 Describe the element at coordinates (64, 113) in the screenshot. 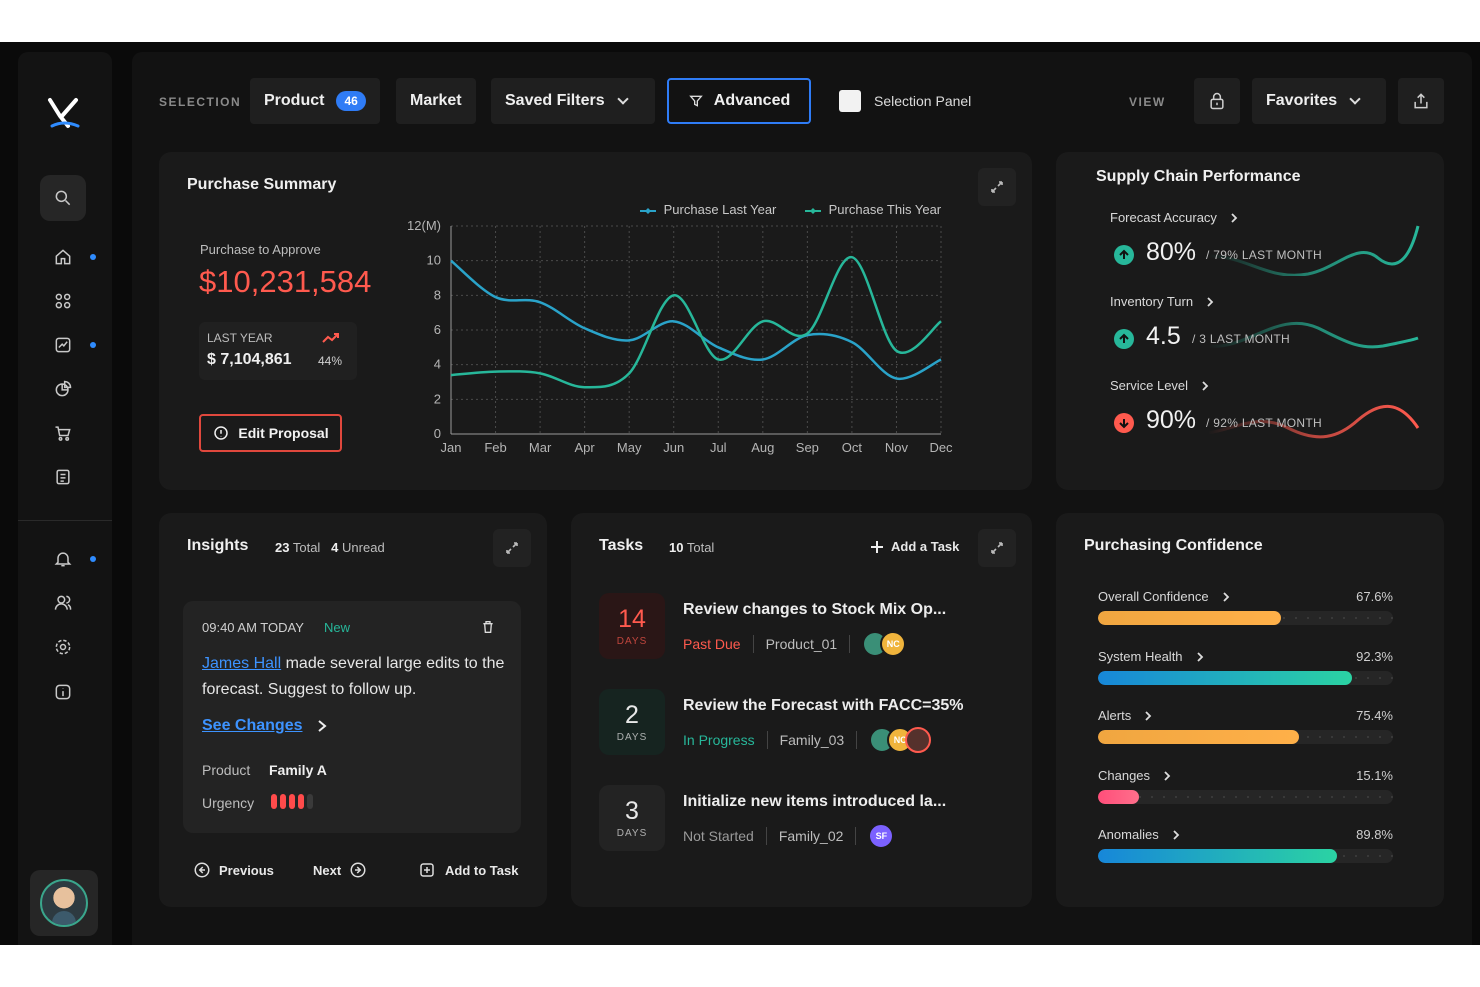

I see `app-logo` at that location.